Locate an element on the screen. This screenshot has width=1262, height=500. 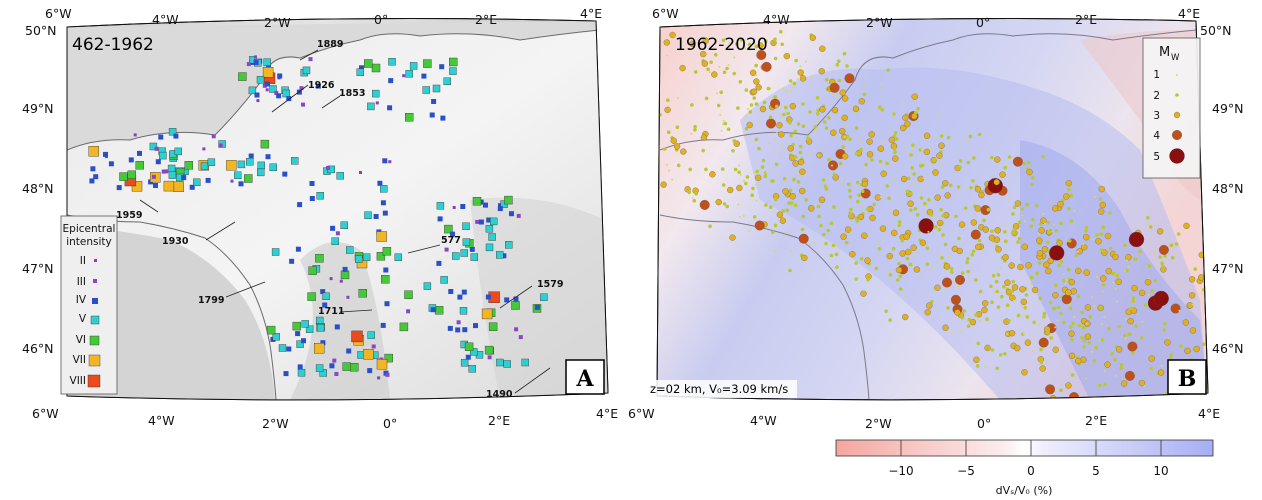
panel-b-lon-top-4: 2°E is located at coordinates (1086, 19).